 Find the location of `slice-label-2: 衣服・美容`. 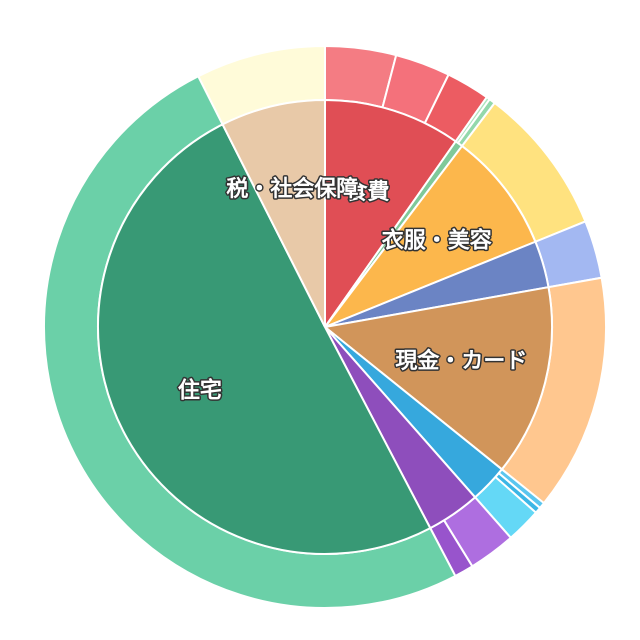

slice-label-2: 衣服・美容 is located at coordinates (437, 240).